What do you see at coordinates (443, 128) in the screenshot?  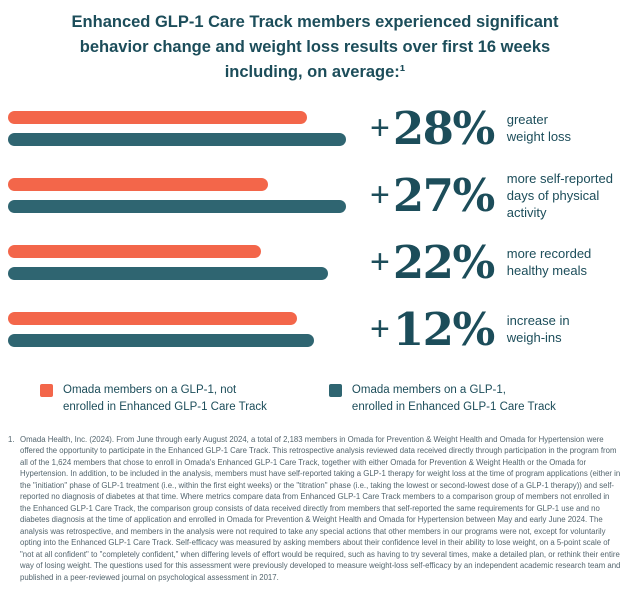 I see `stat-value: 28%` at bounding box center [443, 128].